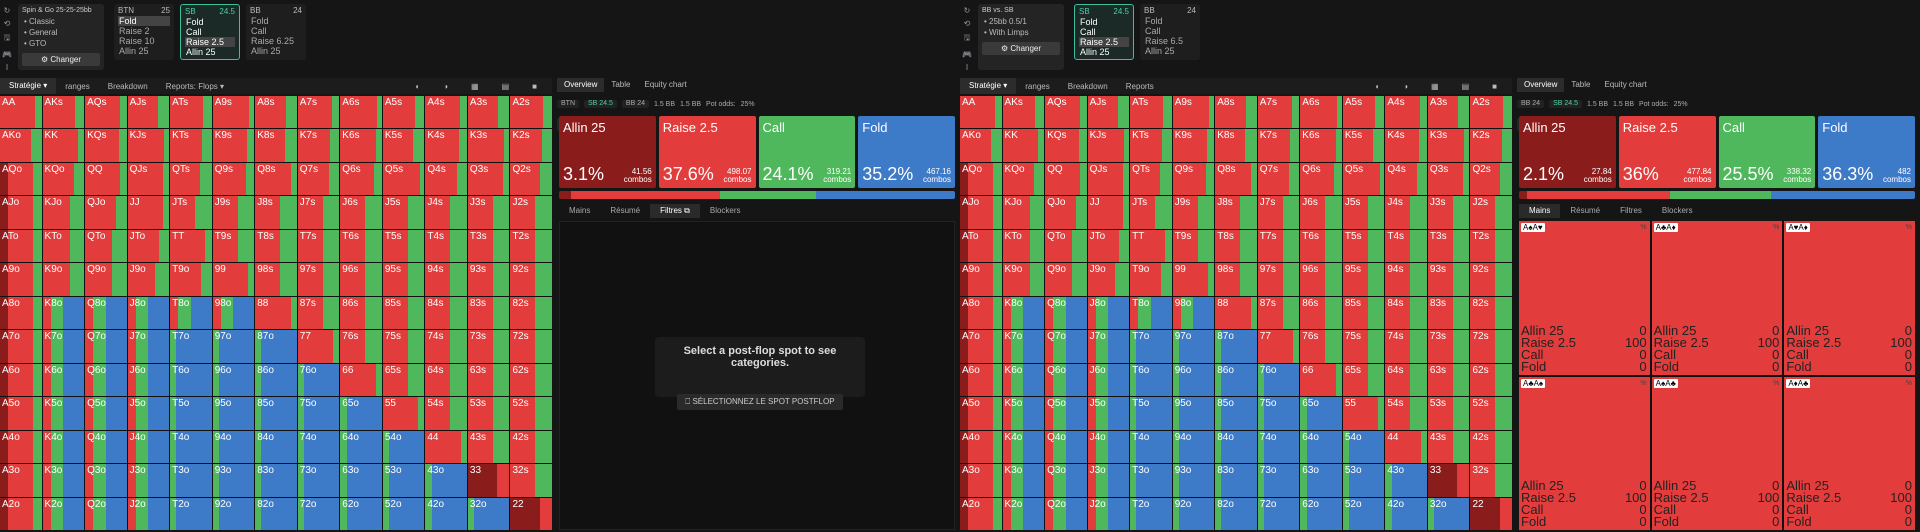 Image resolution: width=1920 pixels, height=532 pixels. Describe the element at coordinates (581, 85) in the screenshot. I see `panel-tab: Overview` at that location.